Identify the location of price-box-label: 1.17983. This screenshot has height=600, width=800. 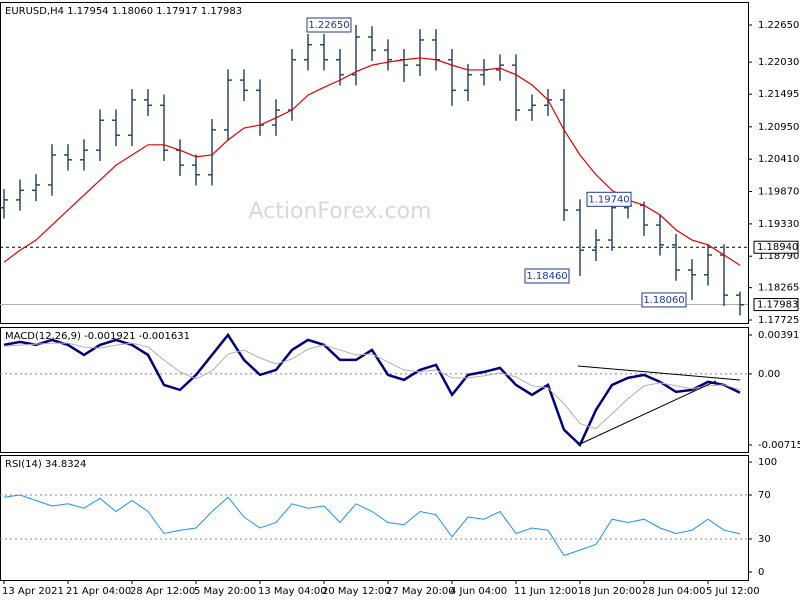
(777, 305).